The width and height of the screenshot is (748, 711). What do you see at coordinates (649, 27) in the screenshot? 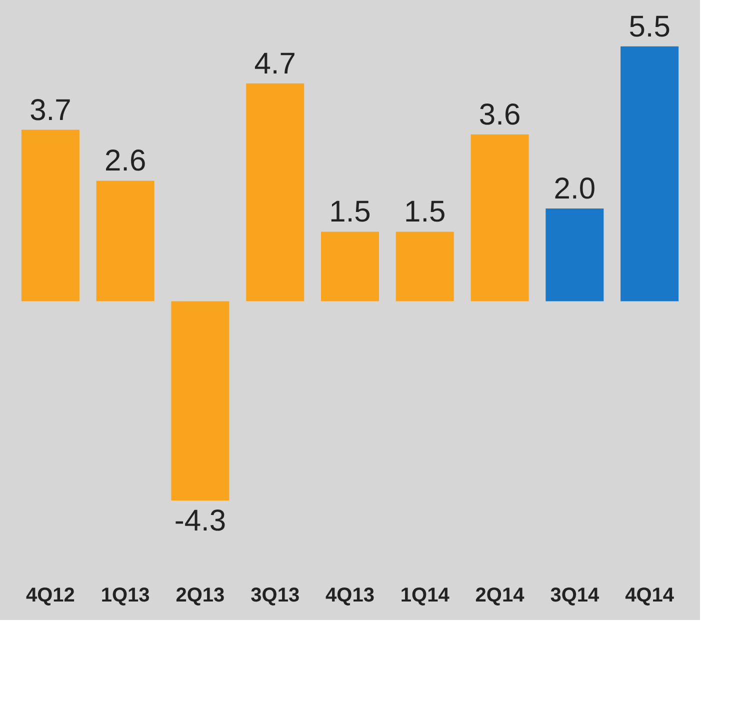
I see `data-label: 5.5` at bounding box center [649, 27].